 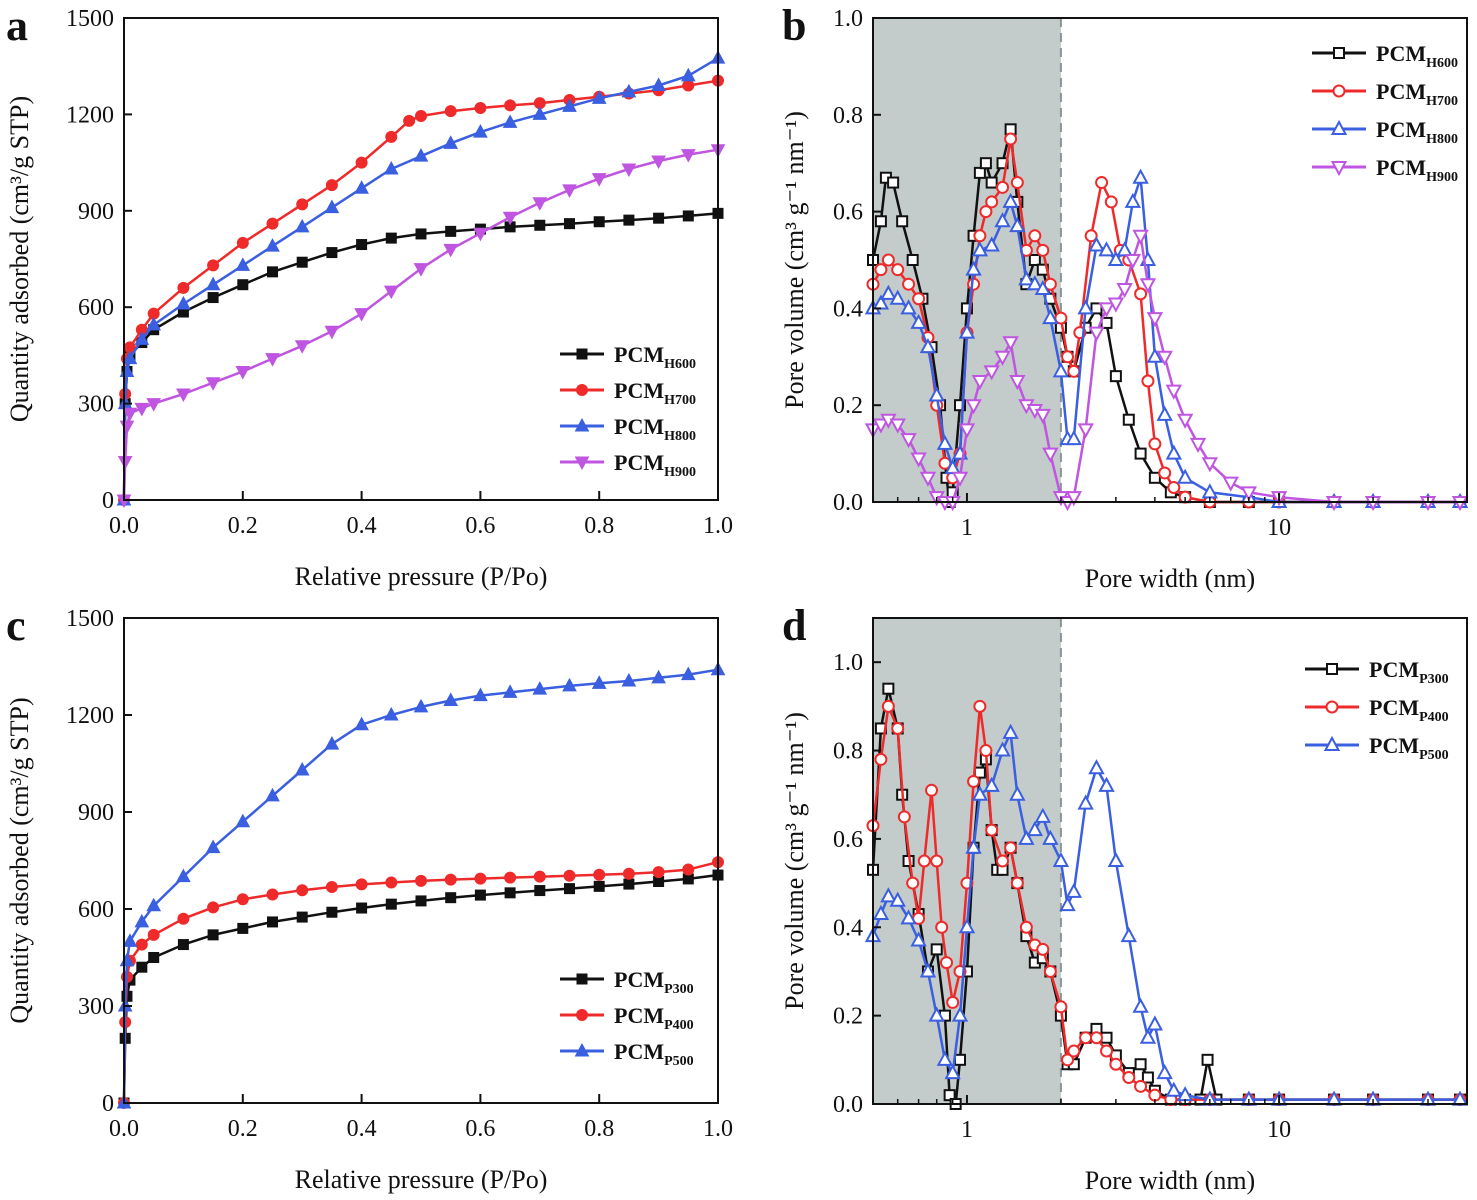 What do you see at coordinates (421, 576) in the screenshot?
I see `x-axis-title: Relative pressure (P/Po)` at bounding box center [421, 576].